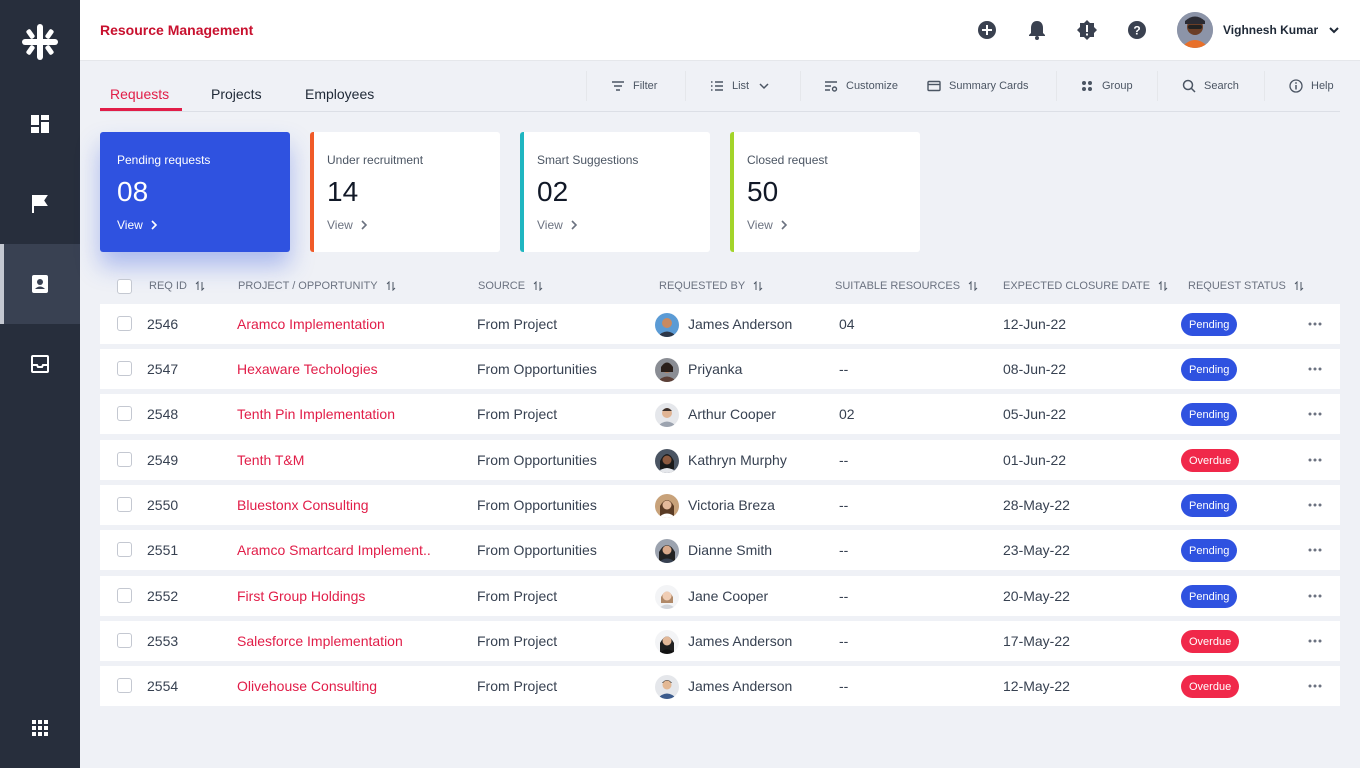  I want to click on sidebar-item-apps, so click(40, 728).